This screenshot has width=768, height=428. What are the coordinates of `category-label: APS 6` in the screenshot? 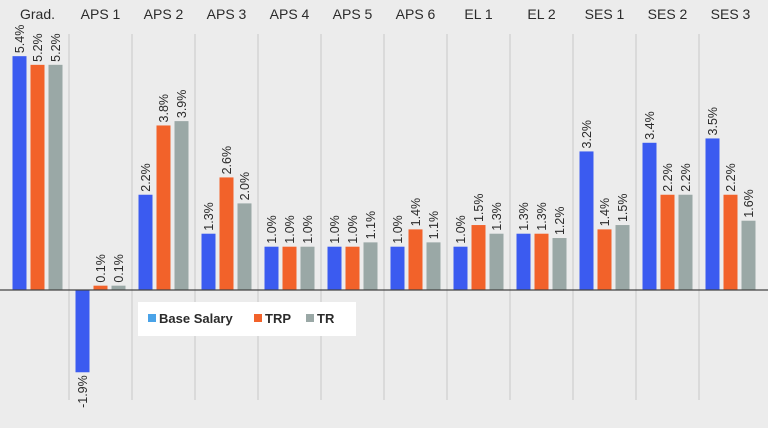 It's located at (416, 14).